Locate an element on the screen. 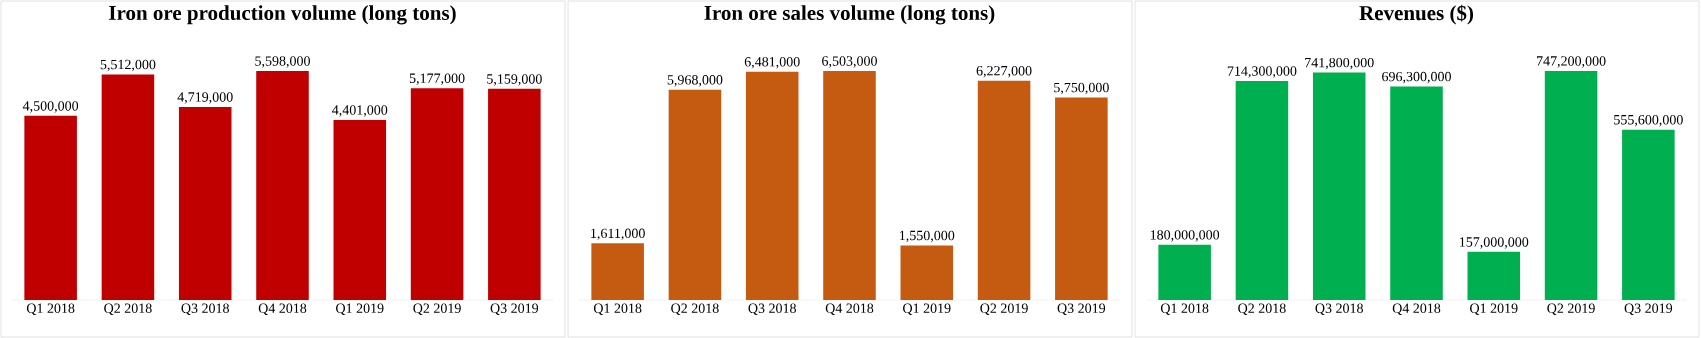  data-label: 555,600,000 is located at coordinates (1648, 120).